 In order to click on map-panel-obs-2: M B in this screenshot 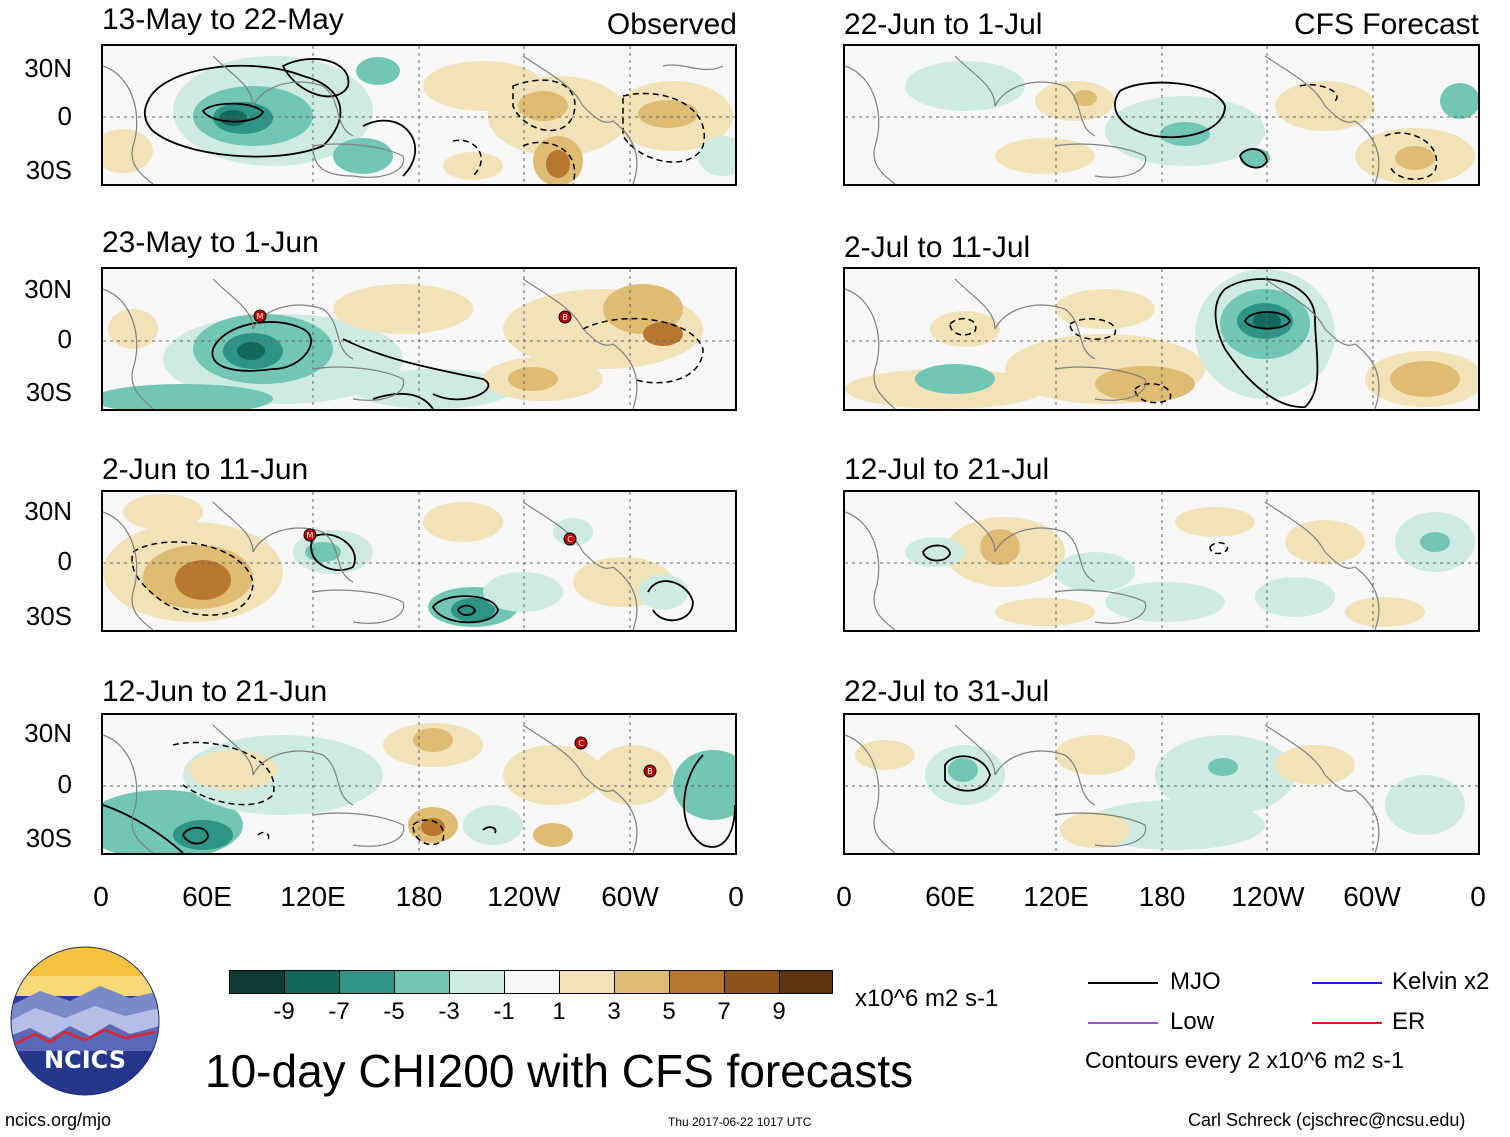, I will do `click(419, 339)`.